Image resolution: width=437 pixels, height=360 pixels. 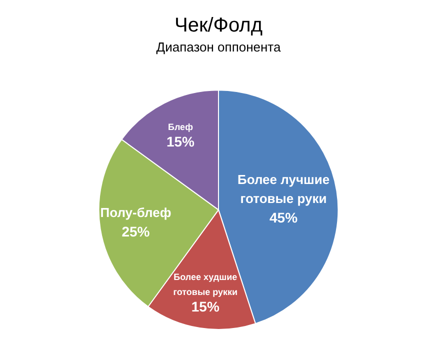 I want to click on slice-label: Более худшие готовые рукки, so click(x=205, y=285).